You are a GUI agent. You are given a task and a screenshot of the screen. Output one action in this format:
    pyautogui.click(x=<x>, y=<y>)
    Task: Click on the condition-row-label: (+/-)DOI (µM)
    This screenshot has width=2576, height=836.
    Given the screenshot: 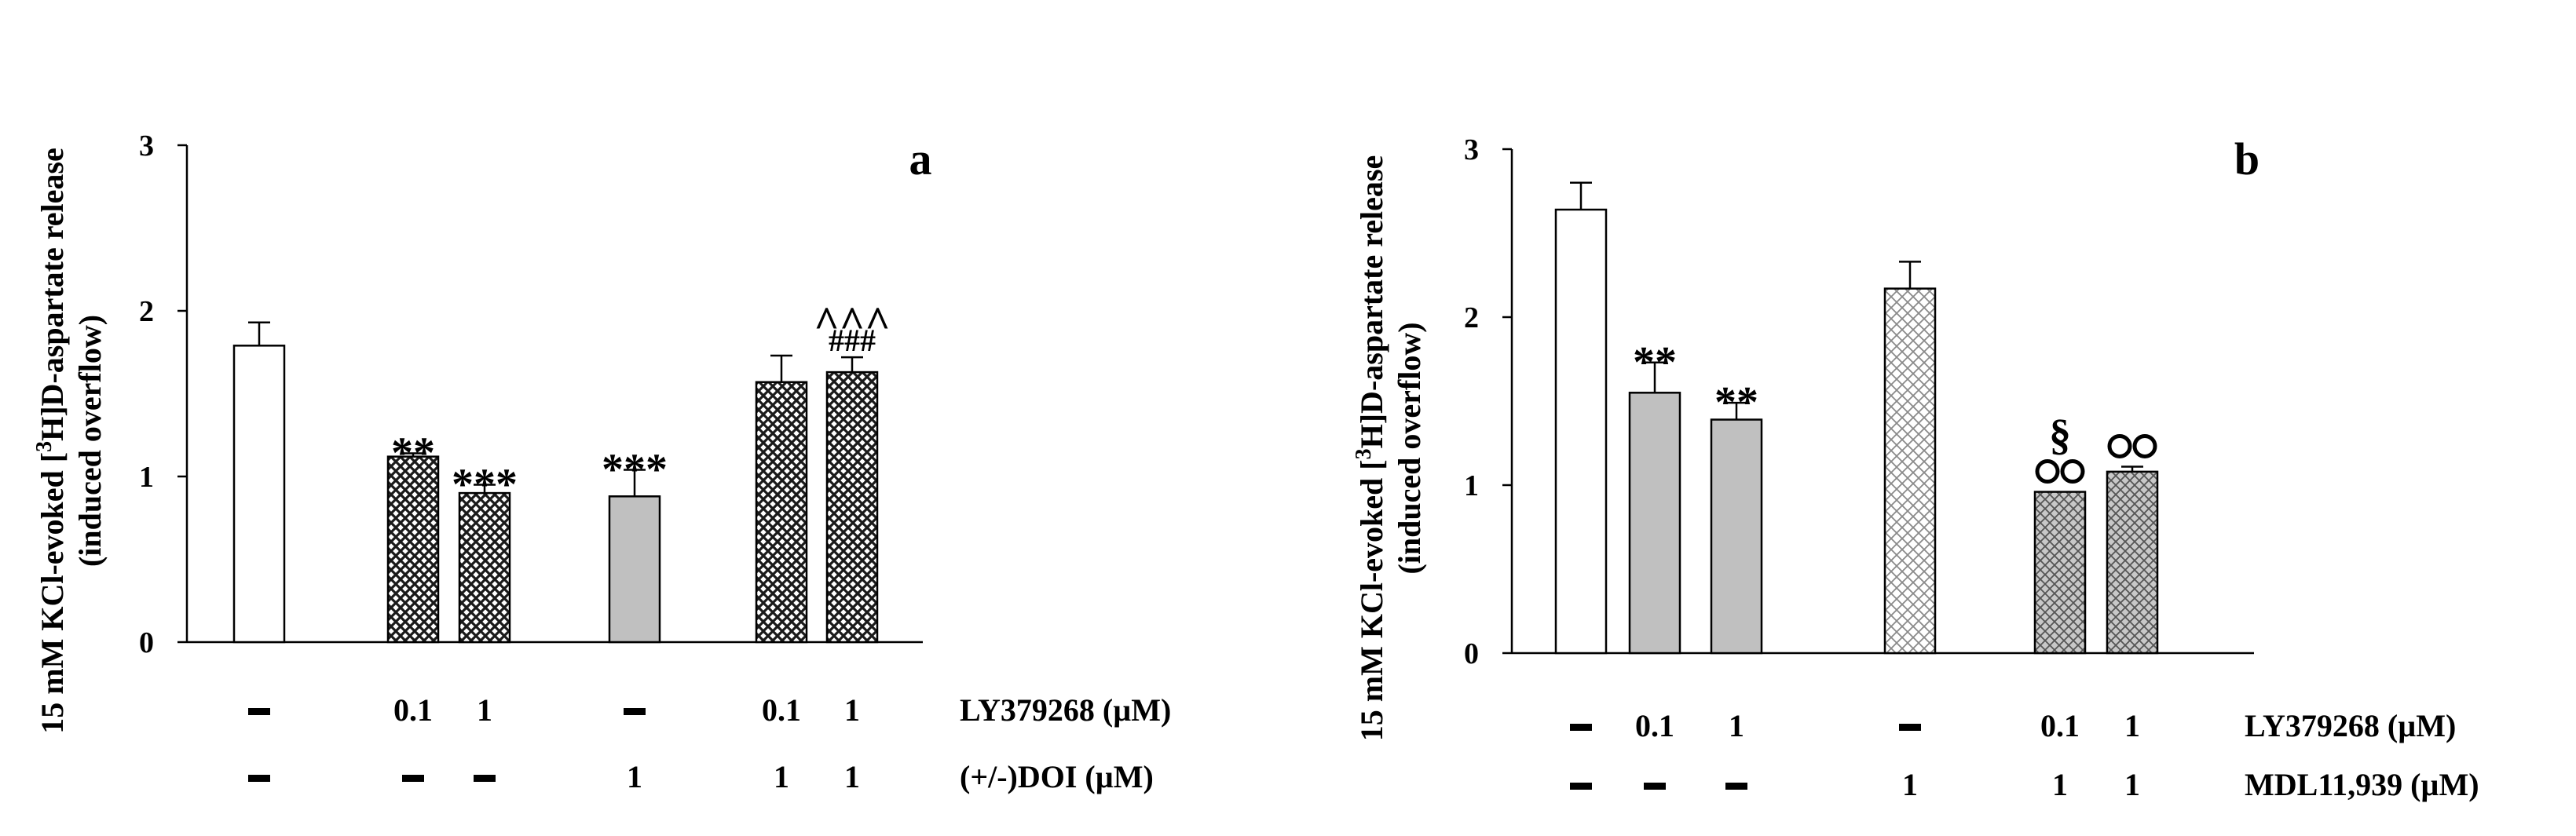 What is the action you would take?
    pyautogui.click(x=1057, y=776)
    